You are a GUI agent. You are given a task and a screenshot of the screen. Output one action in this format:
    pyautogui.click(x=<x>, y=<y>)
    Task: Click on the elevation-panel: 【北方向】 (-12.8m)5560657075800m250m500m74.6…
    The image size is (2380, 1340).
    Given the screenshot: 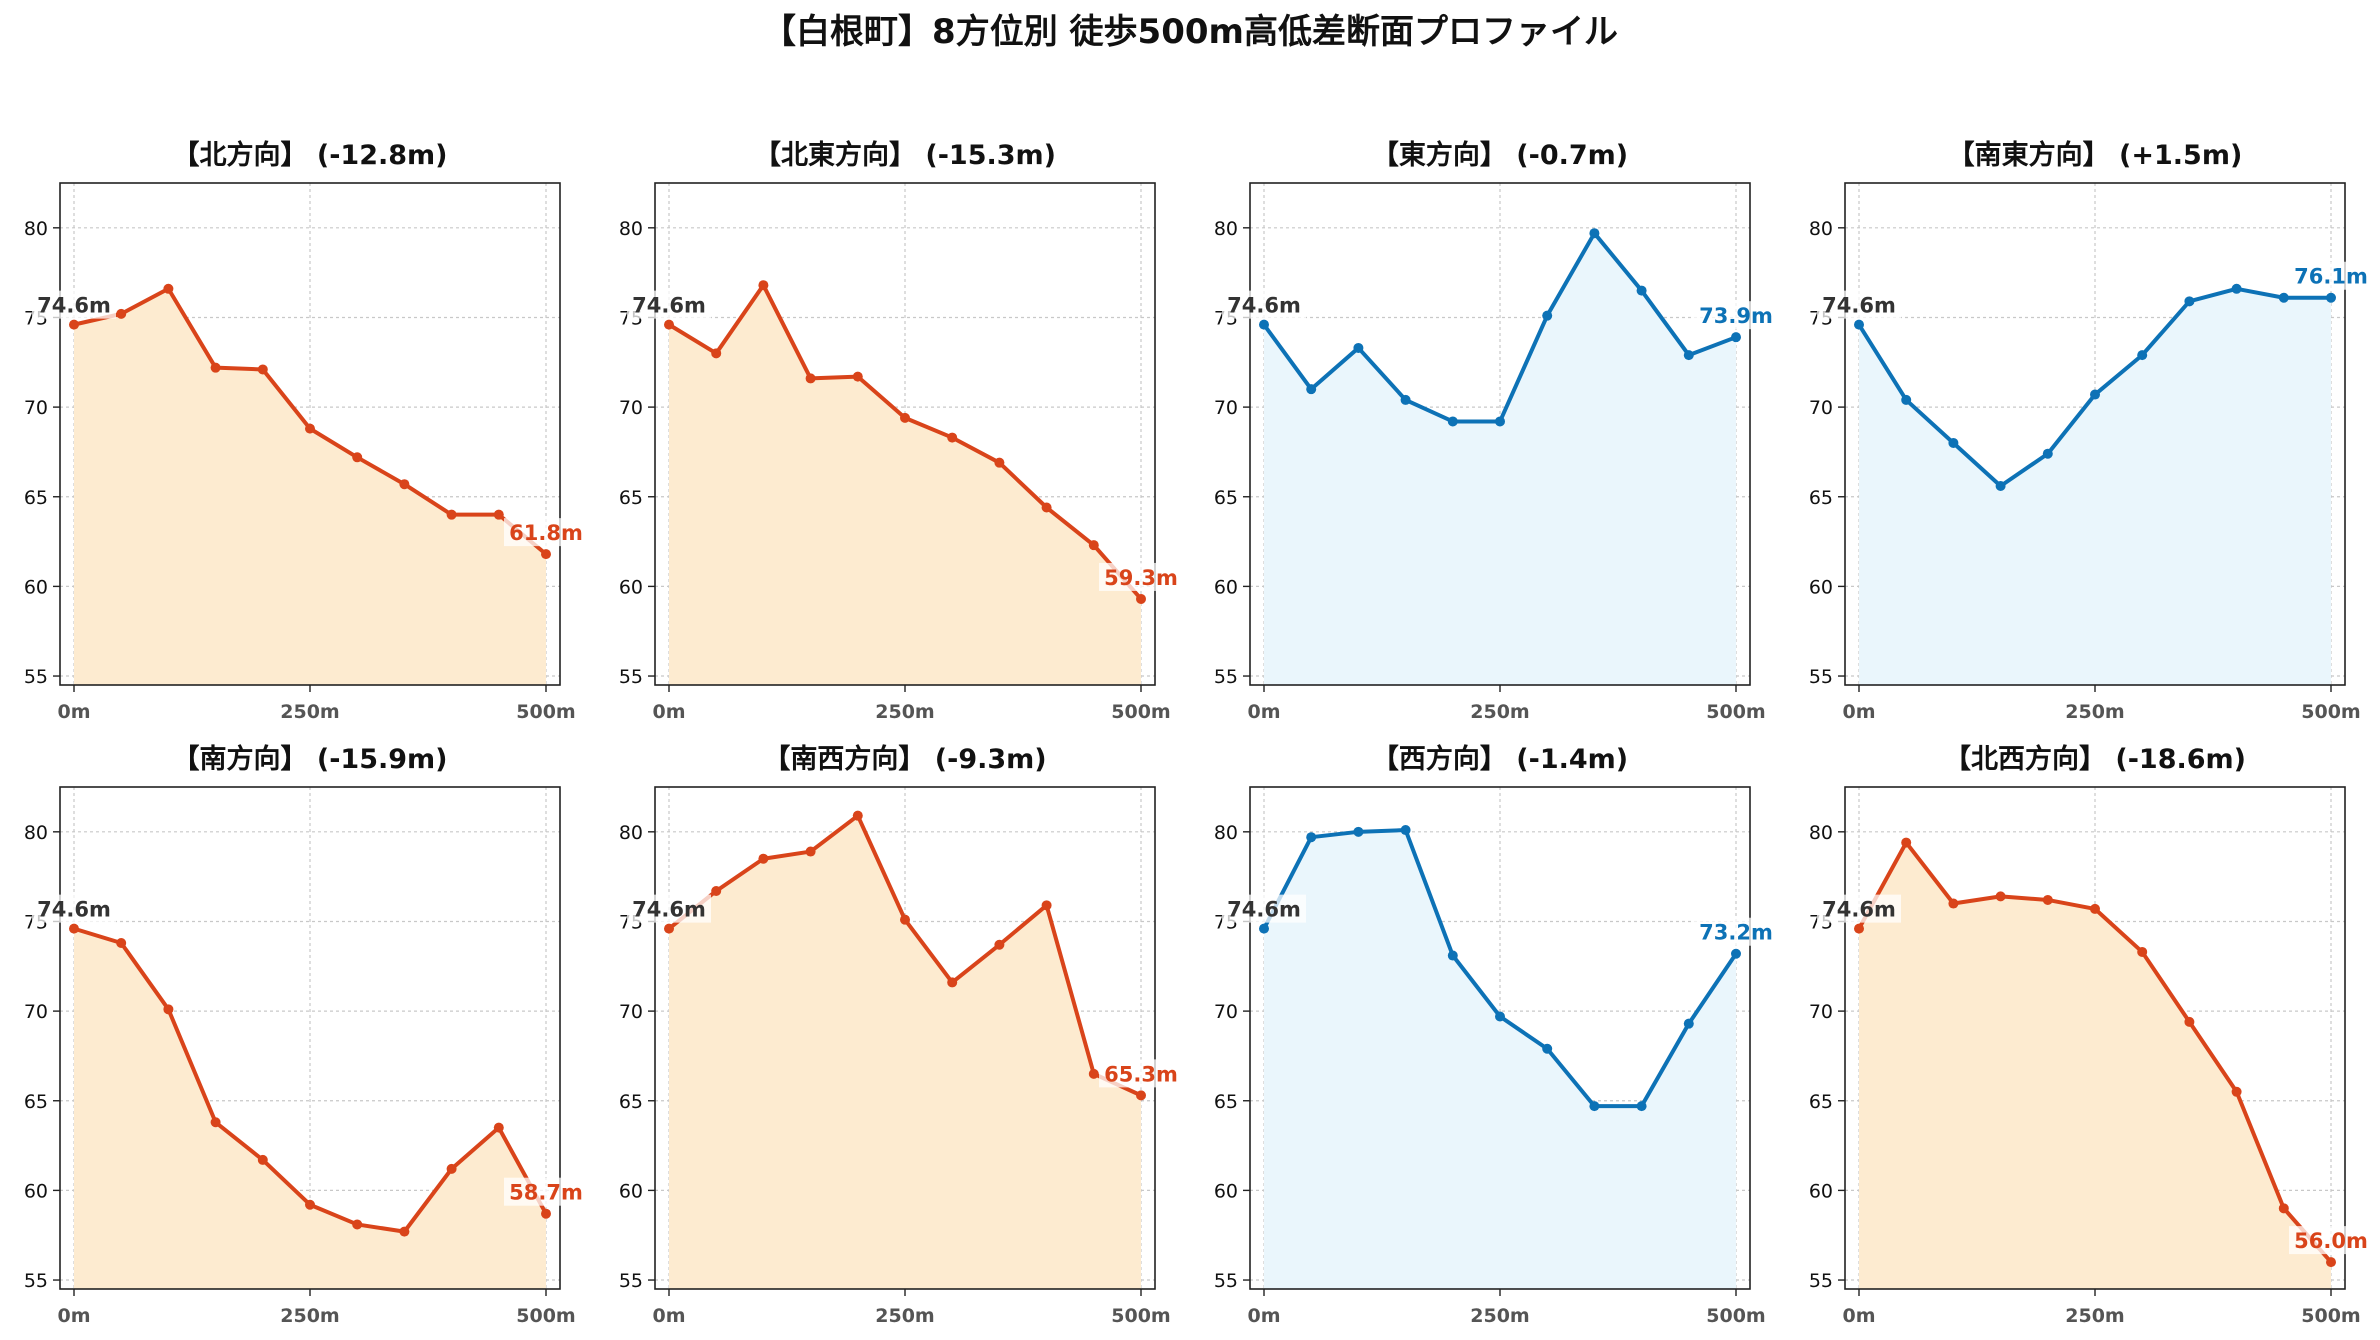 What is the action you would take?
    pyautogui.click(x=306, y=431)
    